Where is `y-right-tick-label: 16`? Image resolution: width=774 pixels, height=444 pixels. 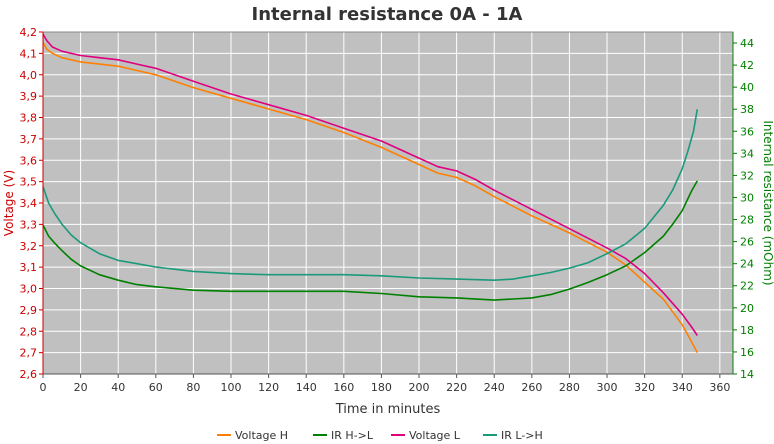 y-right-tick-label: 16 is located at coordinates (747, 352).